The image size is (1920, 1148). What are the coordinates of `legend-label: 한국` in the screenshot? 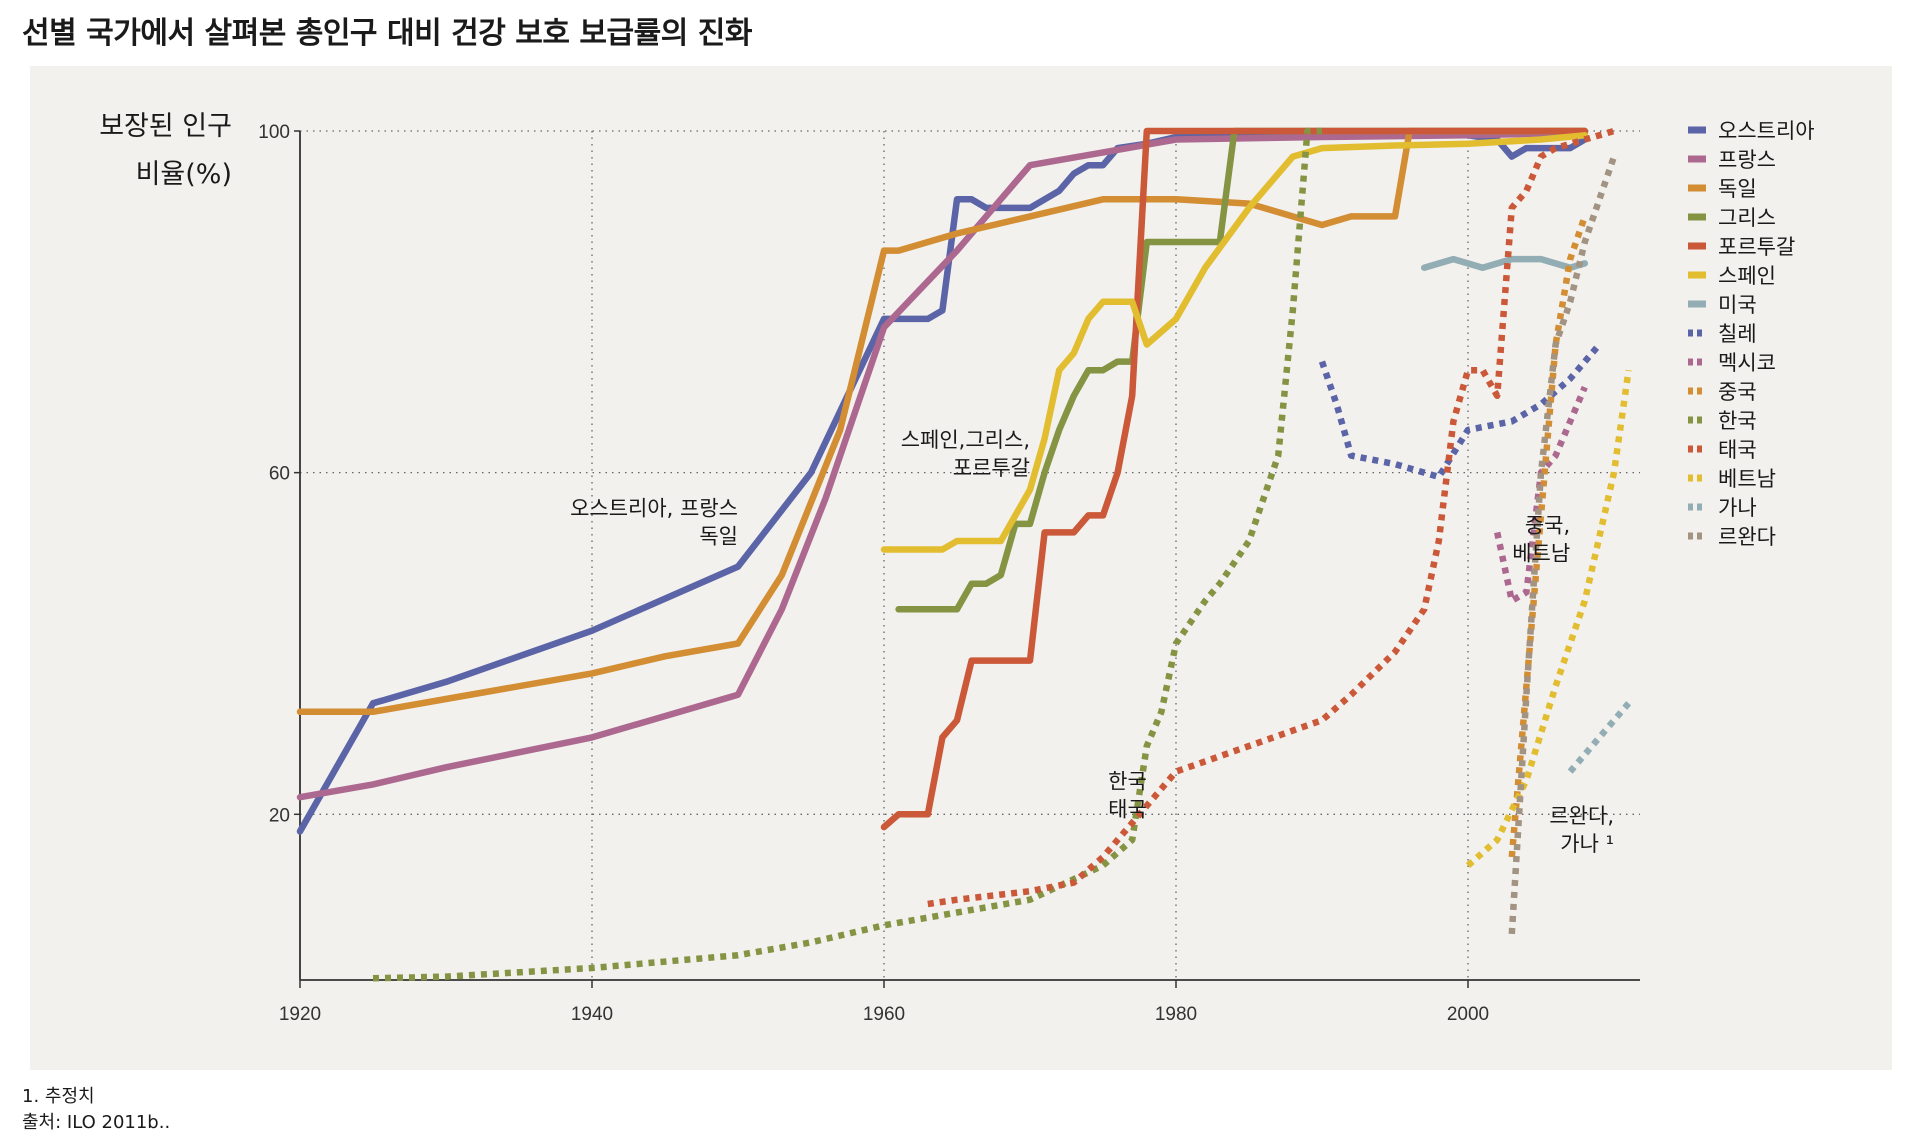 It's located at (1737, 421).